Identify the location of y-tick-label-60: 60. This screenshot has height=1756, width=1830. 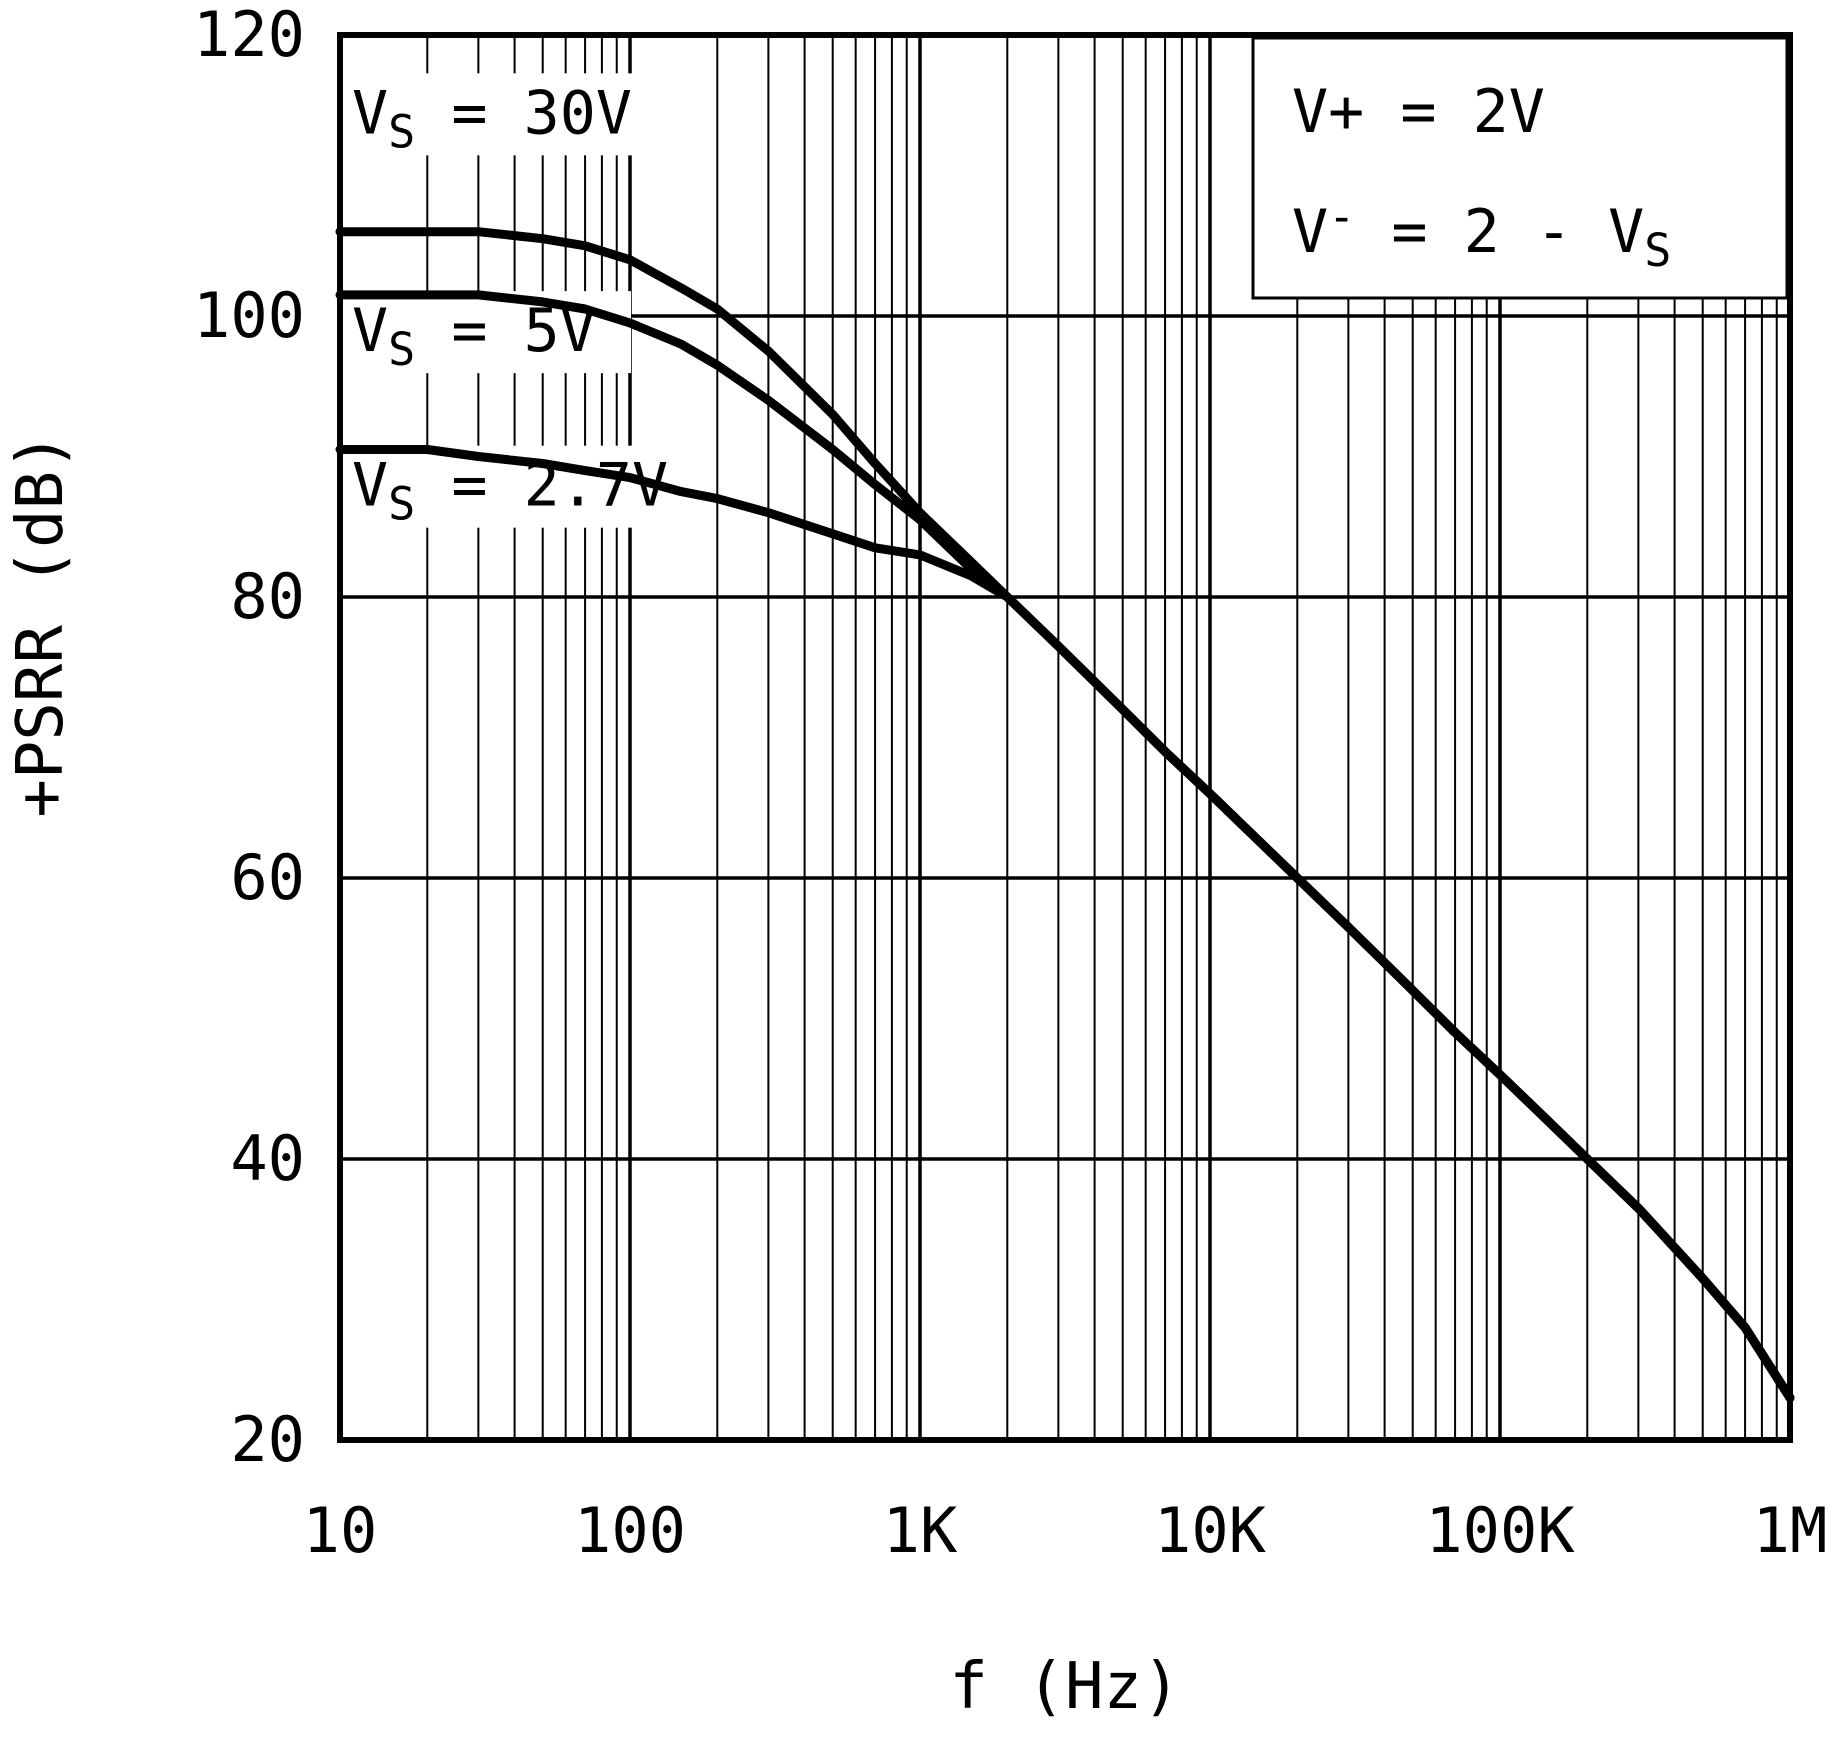
(267, 877).